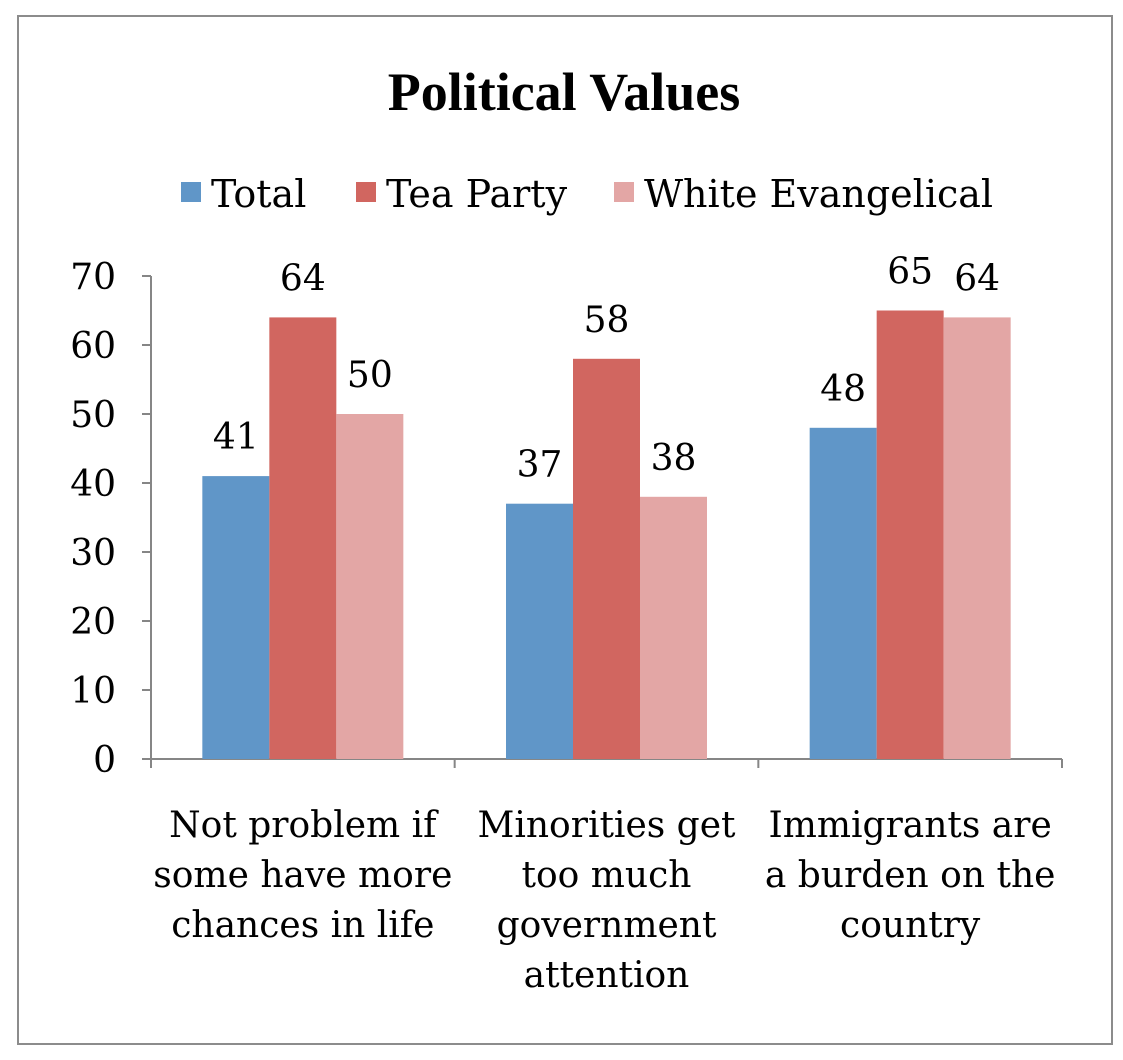 This screenshot has height=1060, width=1123. I want to click on y-axis: 0 10 20 30 40 50 60 70, so click(111, 519).